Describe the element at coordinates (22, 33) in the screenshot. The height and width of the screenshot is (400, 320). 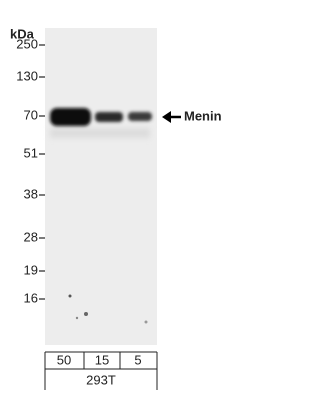
I see `unit-label: kDa` at that location.